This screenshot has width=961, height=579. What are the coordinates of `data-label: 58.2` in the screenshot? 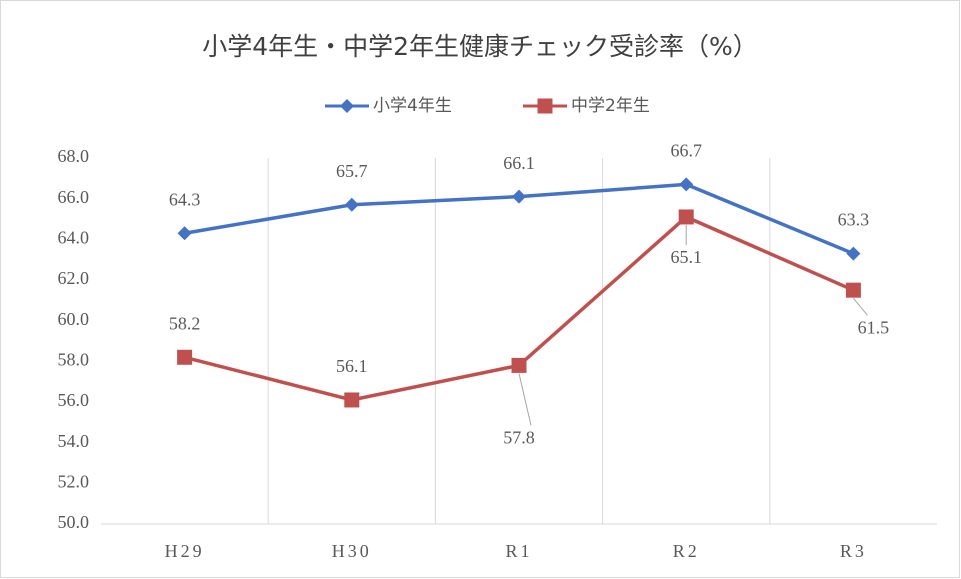 It's located at (185, 323).